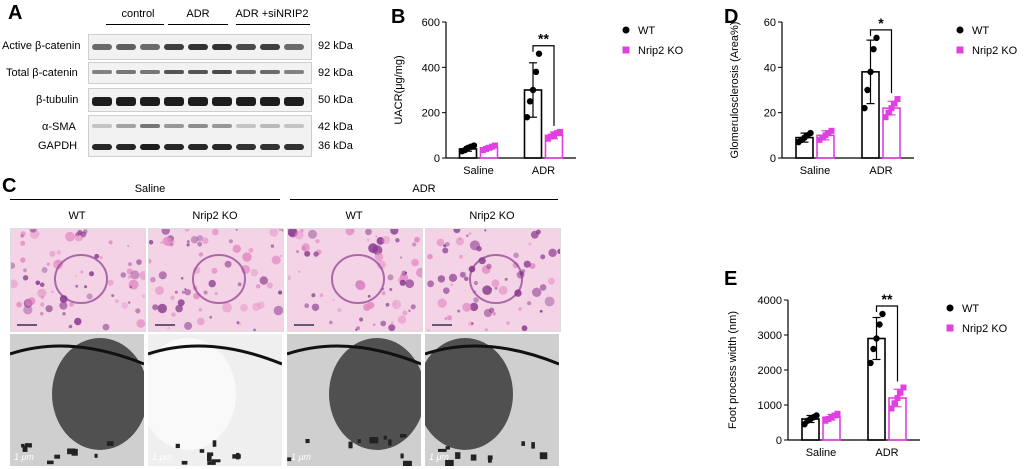 This screenshot has height=469, width=1024. What do you see at coordinates (150, 189) in the screenshot?
I see `treatment-label-saline: Saline` at bounding box center [150, 189].